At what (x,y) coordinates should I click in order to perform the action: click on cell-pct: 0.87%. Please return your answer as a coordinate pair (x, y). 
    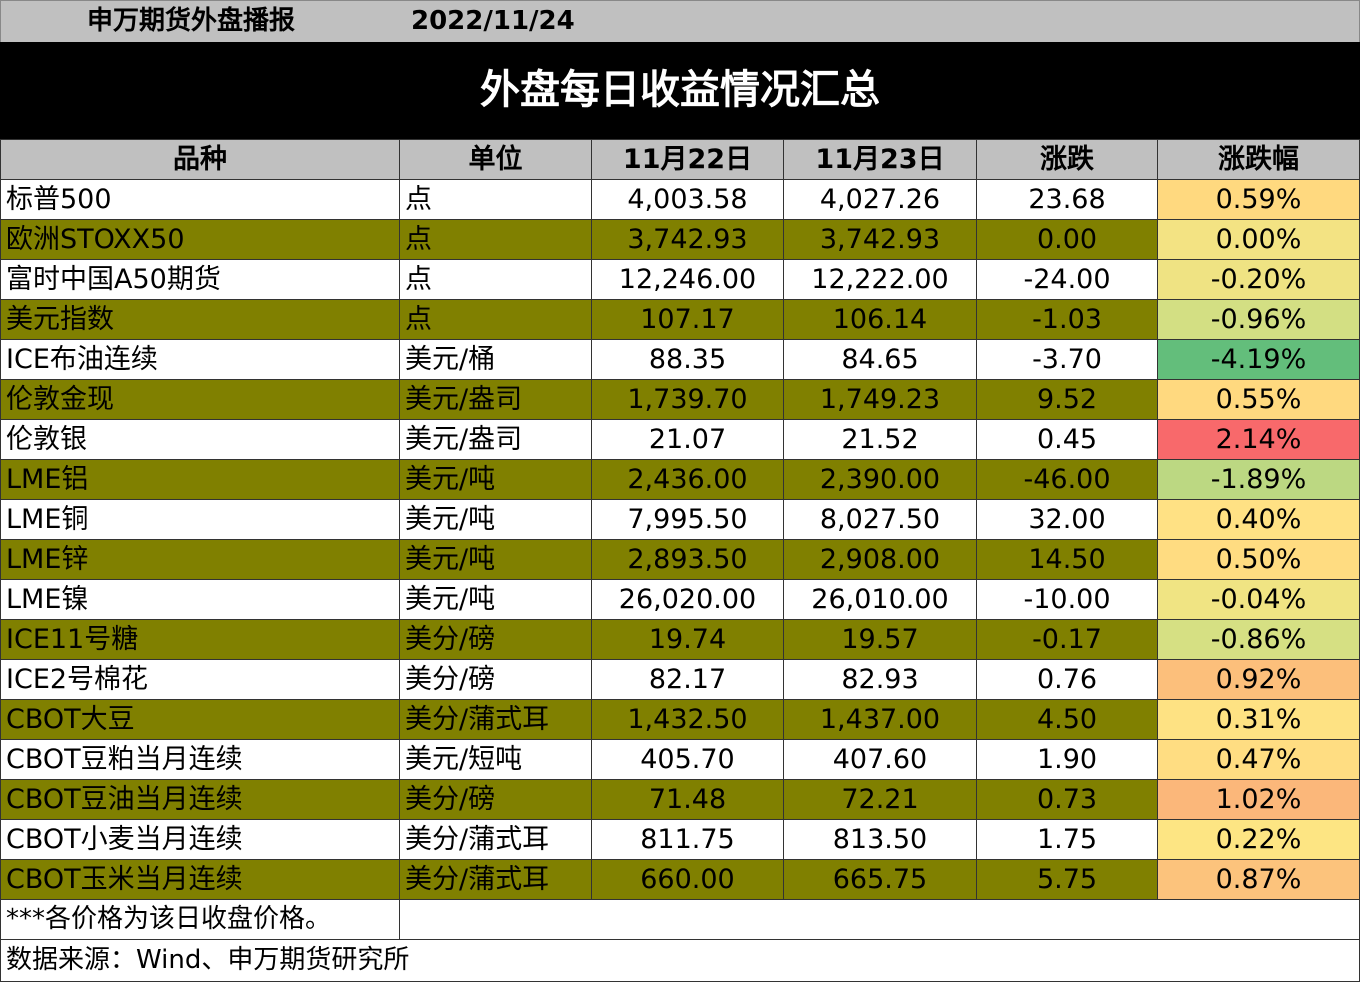
    Looking at the image, I should click on (1258, 879).